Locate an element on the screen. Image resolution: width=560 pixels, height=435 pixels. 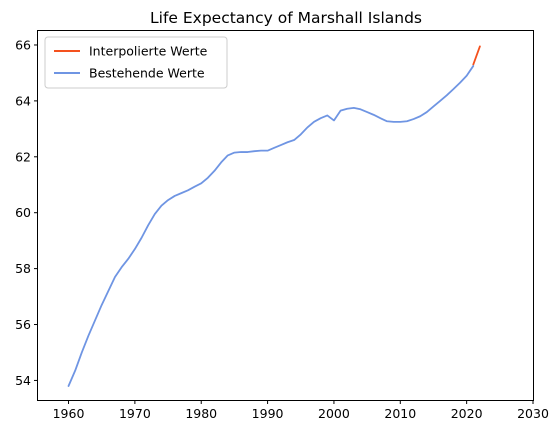
x-tick-label: 2000 is located at coordinates (334, 413).